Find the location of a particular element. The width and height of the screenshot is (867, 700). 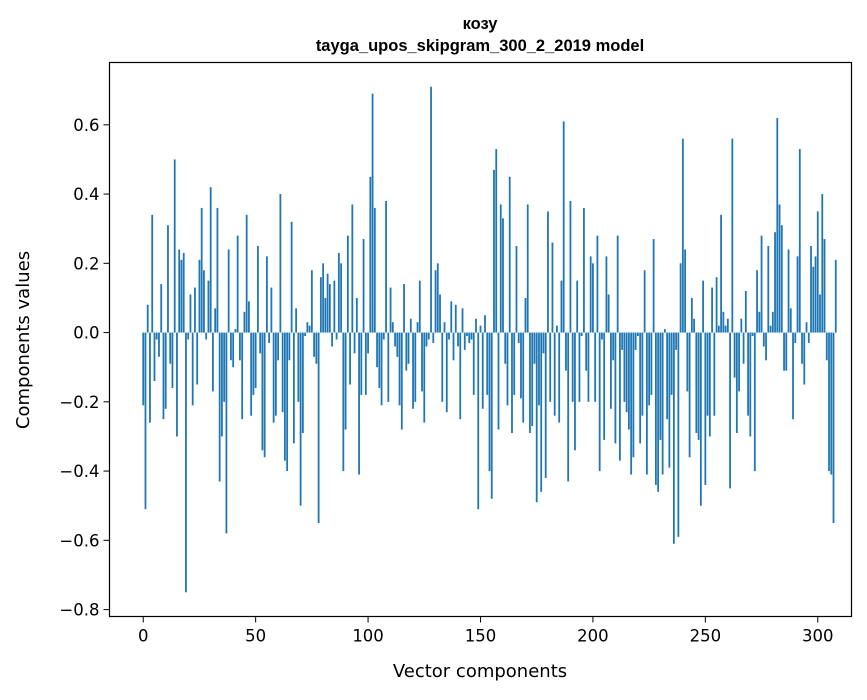

y-tick-label: 0.2 is located at coordinates (86, 263).